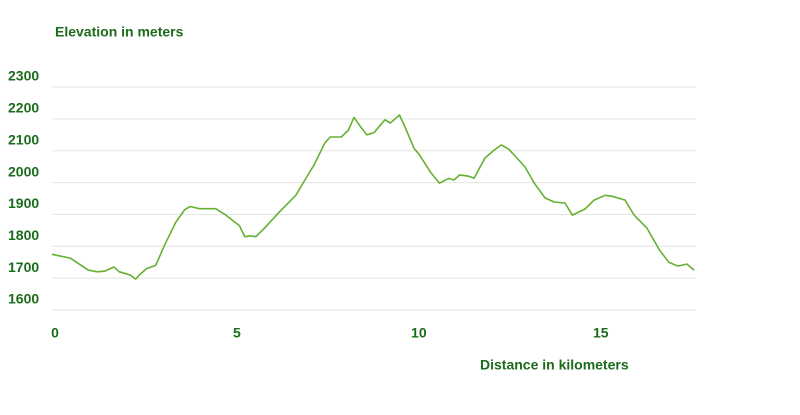  I want to click on x-tick-label: 10, so click(419, 333).